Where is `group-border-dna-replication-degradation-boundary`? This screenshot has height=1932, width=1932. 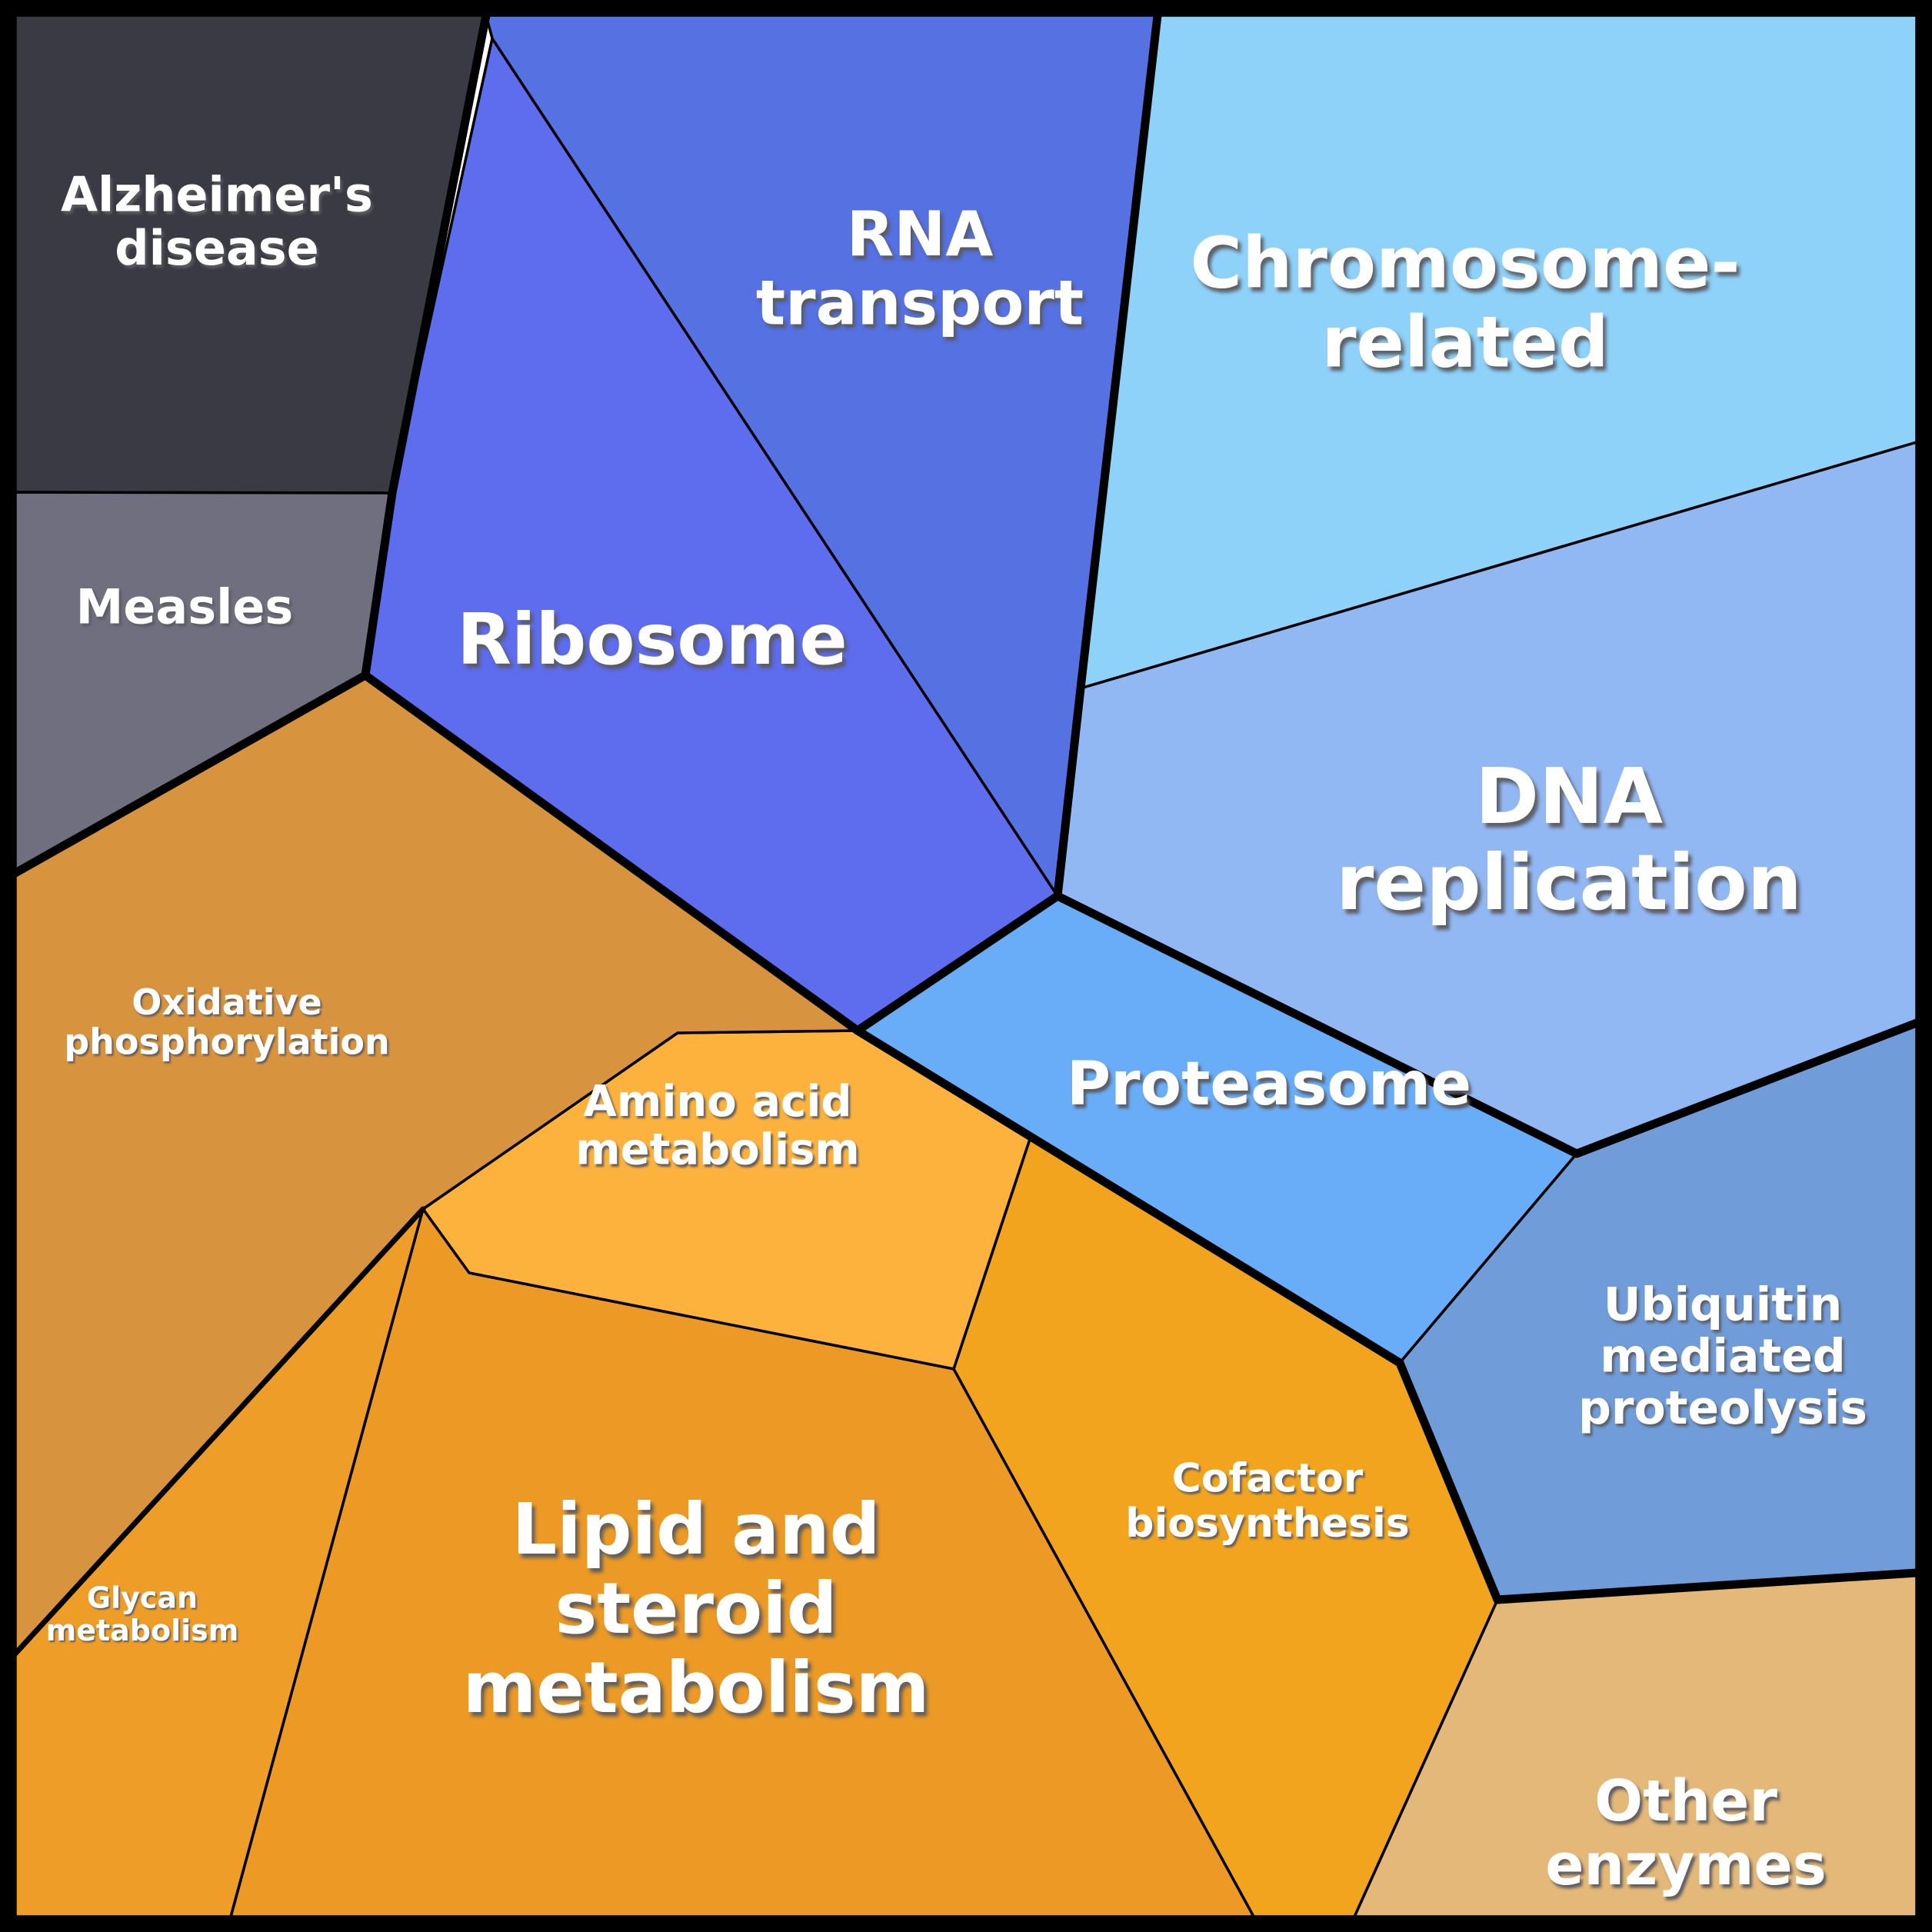
group-border-dna-replication-degradation-boundary is located at coordinates (1487, 1024).